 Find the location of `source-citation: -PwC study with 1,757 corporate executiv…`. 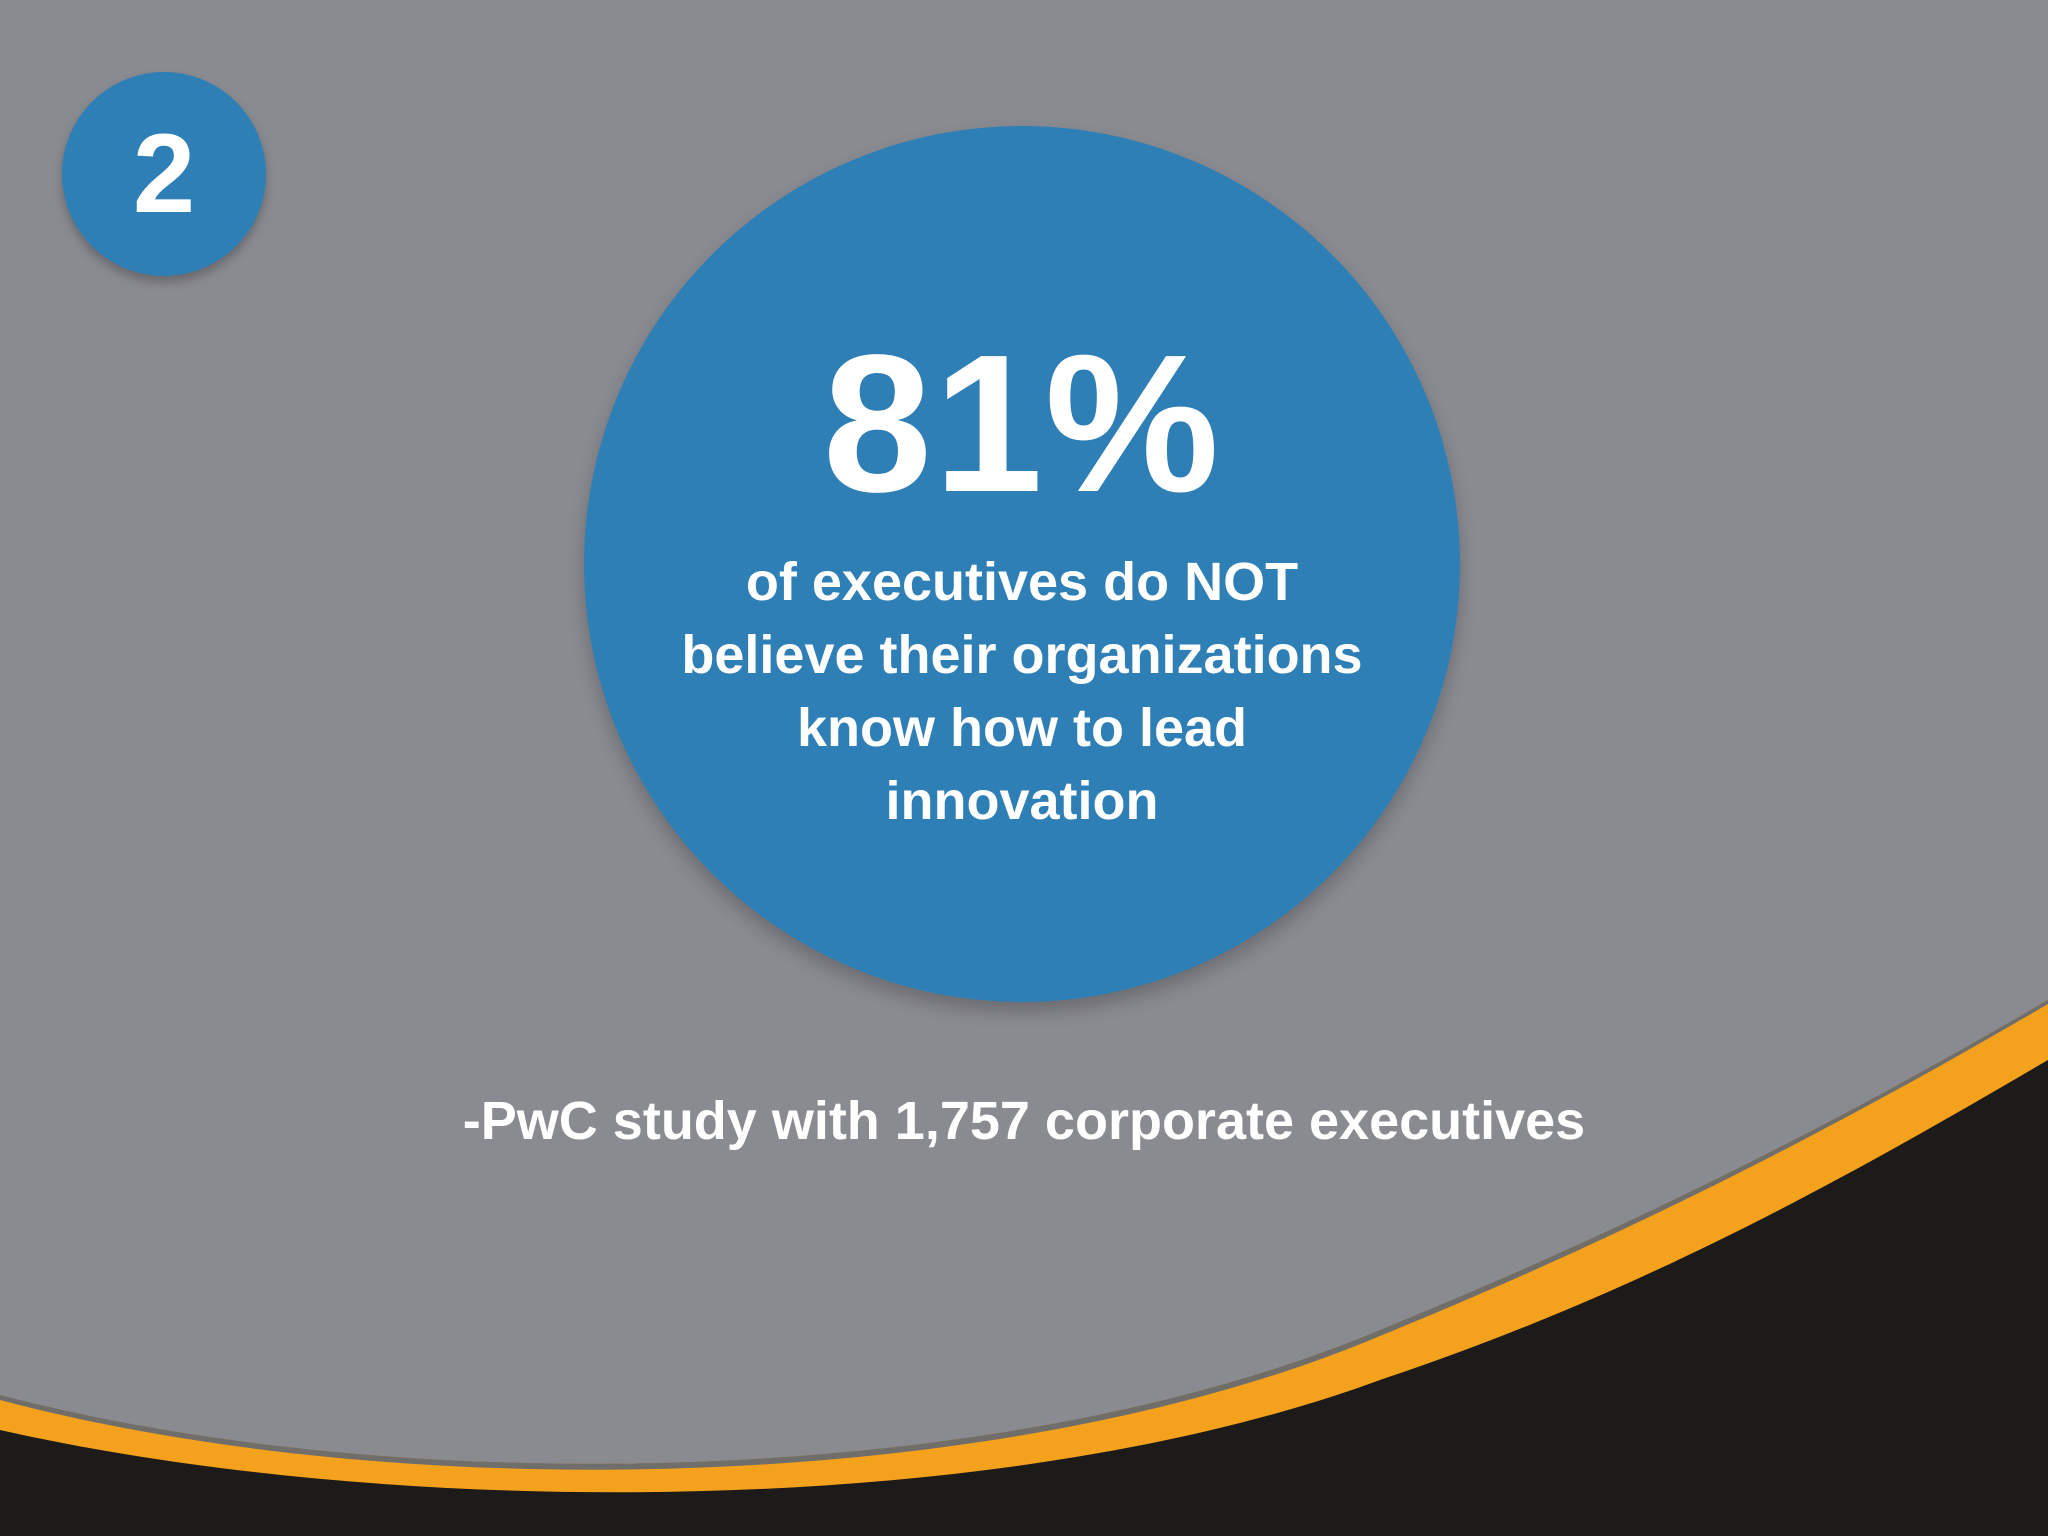

source-citation: -PwC study with 1,757 corporate executiv… is located at coordinates (1024, 1121).